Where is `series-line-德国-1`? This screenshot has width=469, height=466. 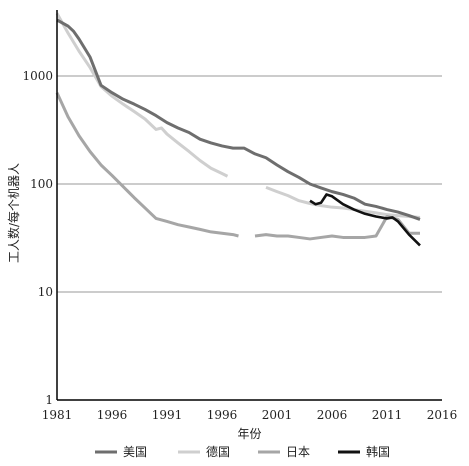
series-line-德国-1 is located at coordinates (343, 202).